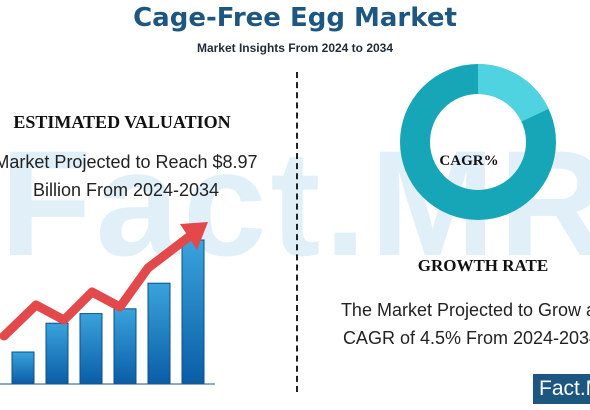  Describe the element at coordinates (466, 338) in the screenshot. I see `growth-desc-line-2: CAGR of 4.5% From 2024-2034` at that location.